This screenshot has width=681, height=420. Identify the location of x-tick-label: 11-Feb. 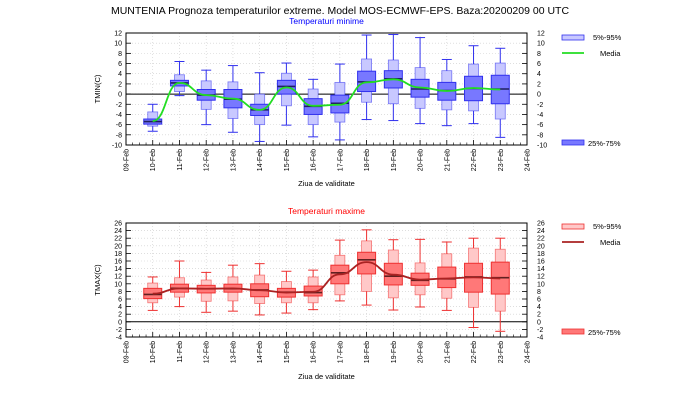
(180, 352).